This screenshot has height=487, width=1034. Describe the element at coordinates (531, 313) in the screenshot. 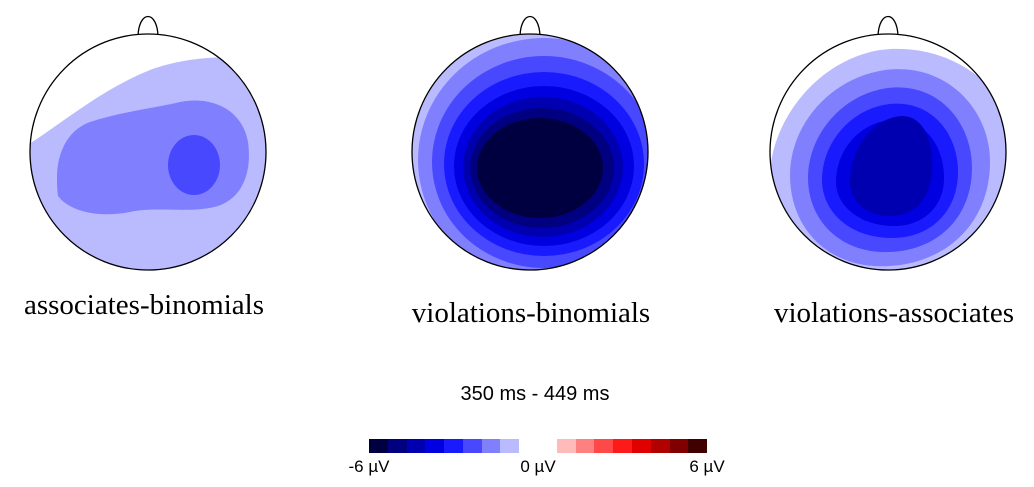

I see `map-label-violations-binomials: violations-binomials` at that location.